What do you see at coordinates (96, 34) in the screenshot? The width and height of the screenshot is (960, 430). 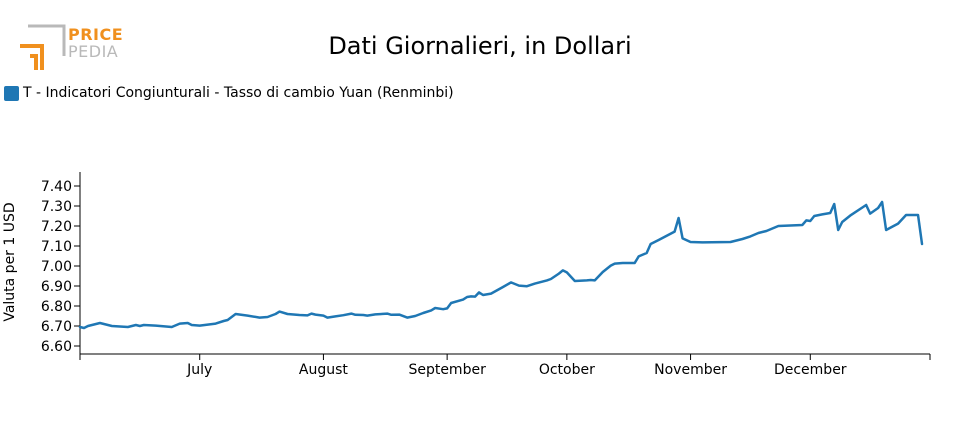 I see `logo-text-price: PRICE` at bounding box center [96, 34].